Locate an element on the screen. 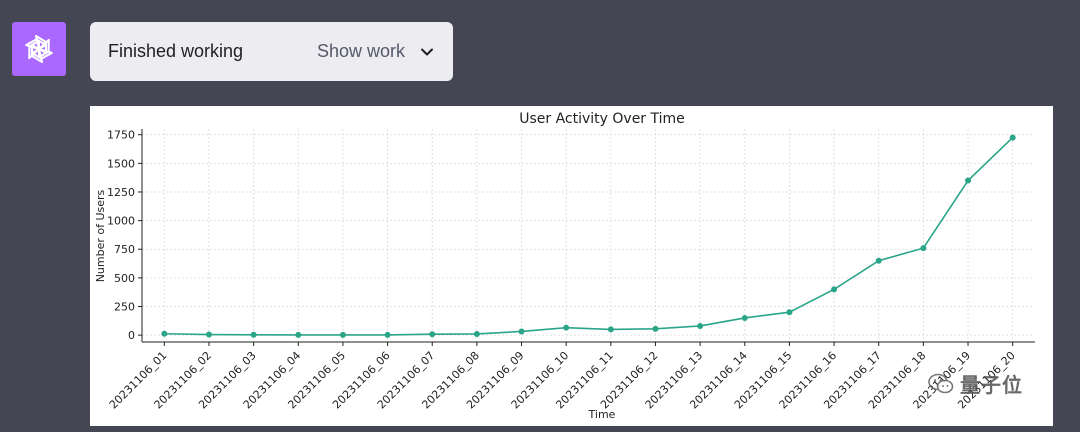 This screenshot has height=432, width=1080. x-axis-label: Time is located at coordinates (602, 414).